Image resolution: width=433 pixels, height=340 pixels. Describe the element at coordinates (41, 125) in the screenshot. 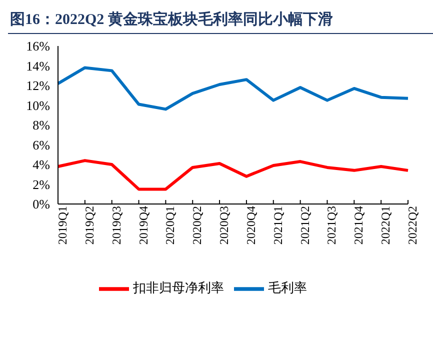

I see `y-tick-label: 8%` at that location.